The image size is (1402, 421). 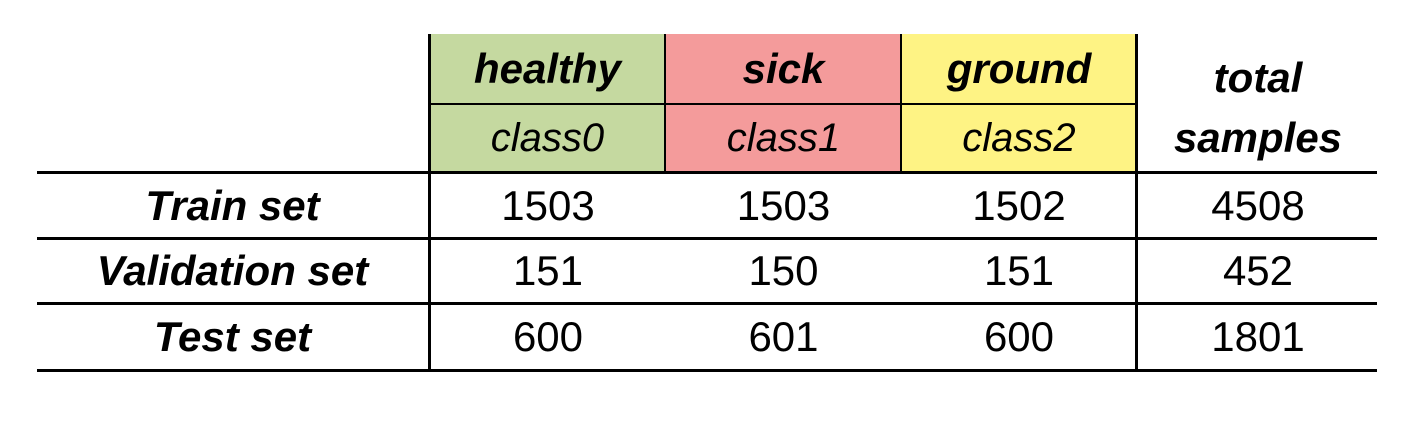 I want to click on class-header-healthy: healthy, so click(x=547, y=69).